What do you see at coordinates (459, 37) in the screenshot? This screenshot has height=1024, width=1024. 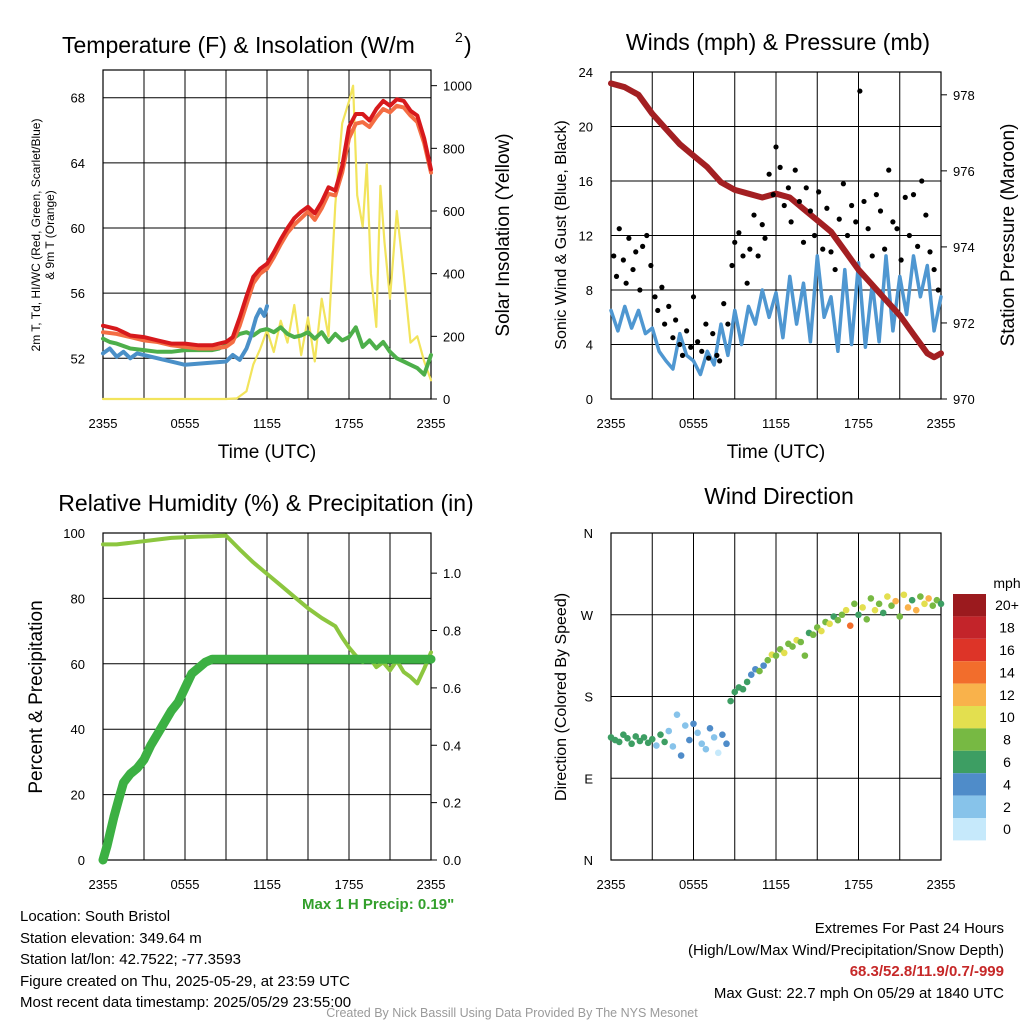 I see `title-superscript: 2` at bounding box center [459, 37].